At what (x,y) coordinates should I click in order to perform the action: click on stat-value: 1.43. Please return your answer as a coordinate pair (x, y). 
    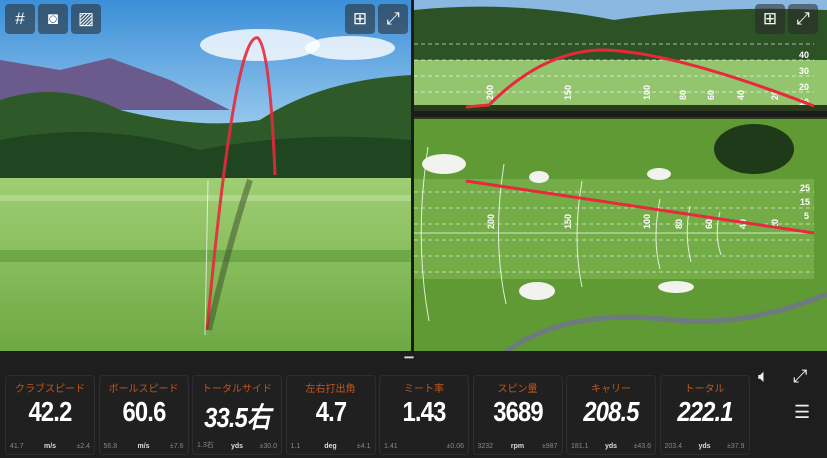
    Looking at the image, I should click on (424, 411).